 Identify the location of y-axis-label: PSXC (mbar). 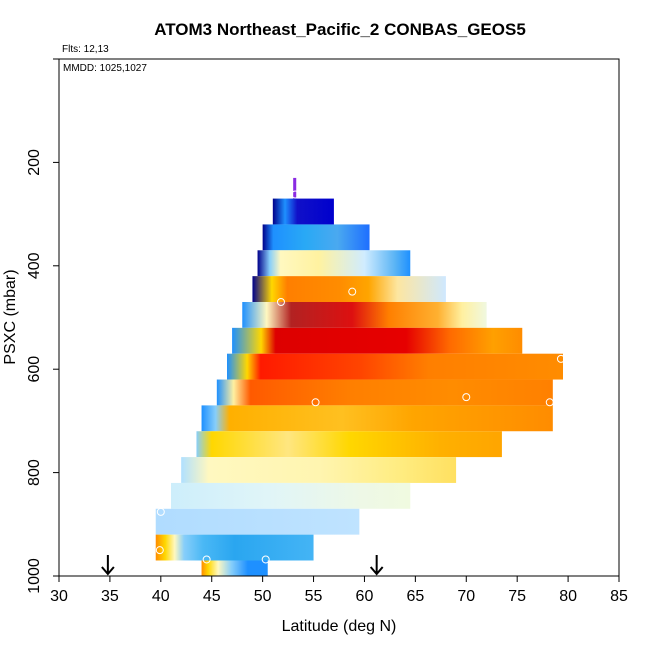
(10, 316).